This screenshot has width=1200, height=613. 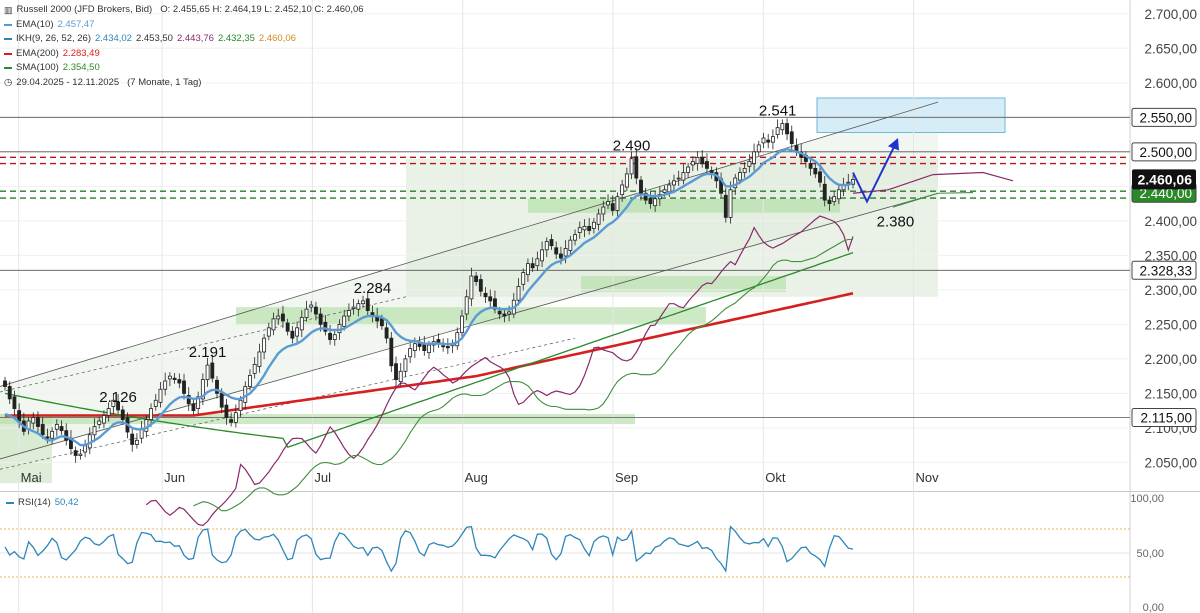 What do you see at coordinates (1164, 418) in the screenshot?
I see `price-badge-4: 2.115,00` at bounding box center [1164, 418].